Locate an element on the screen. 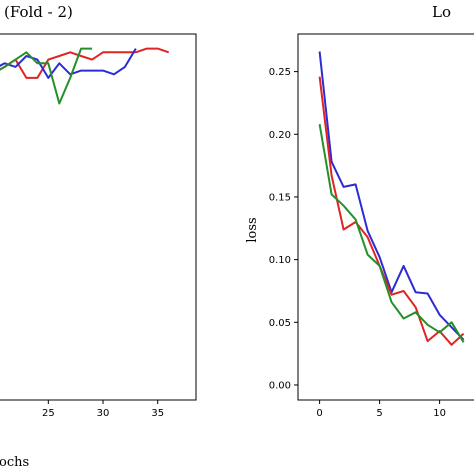  right-x-tick-label: 0 is located at coordinates (319, 413).